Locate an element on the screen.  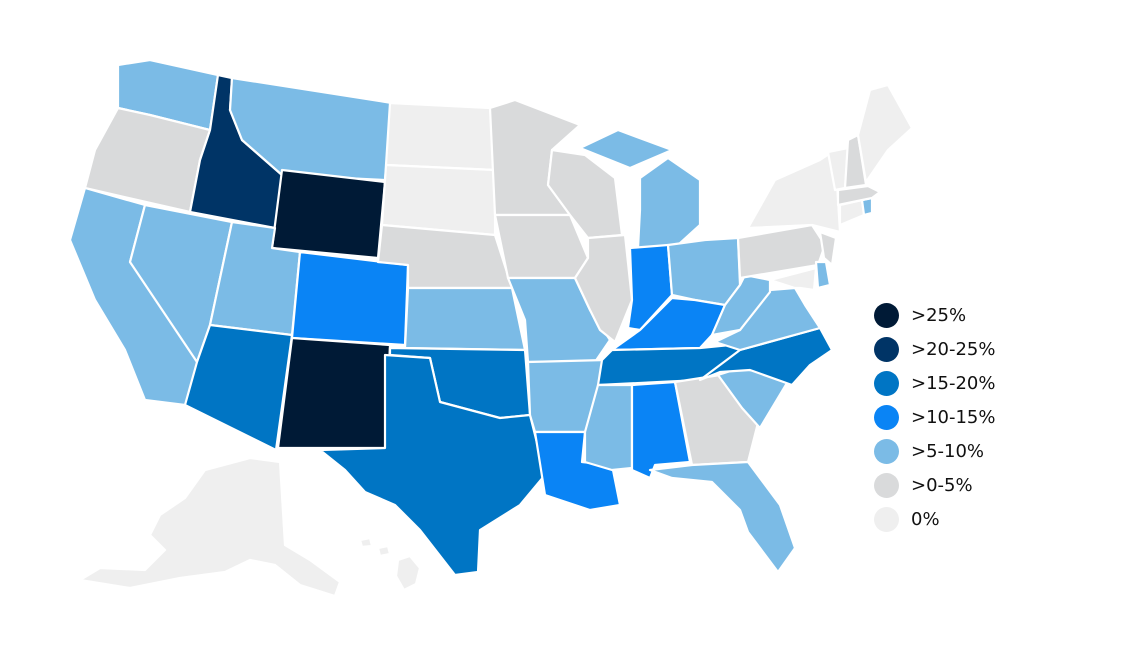
state-SD is located at coordinates (438, 200).